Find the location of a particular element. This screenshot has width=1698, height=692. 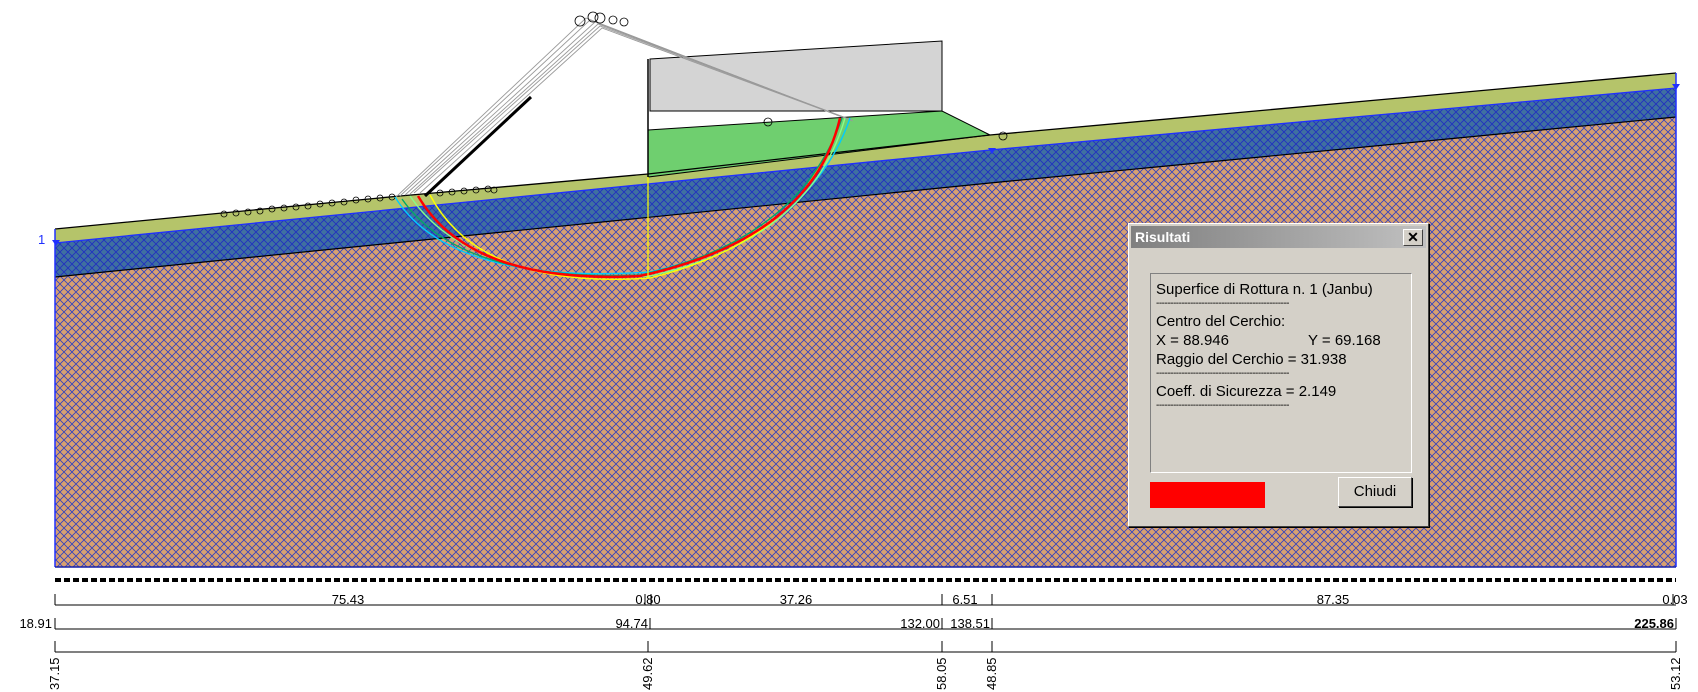

center-coords: X = 88.946 Y = 69.168 is located at coordinates (1283, 340).